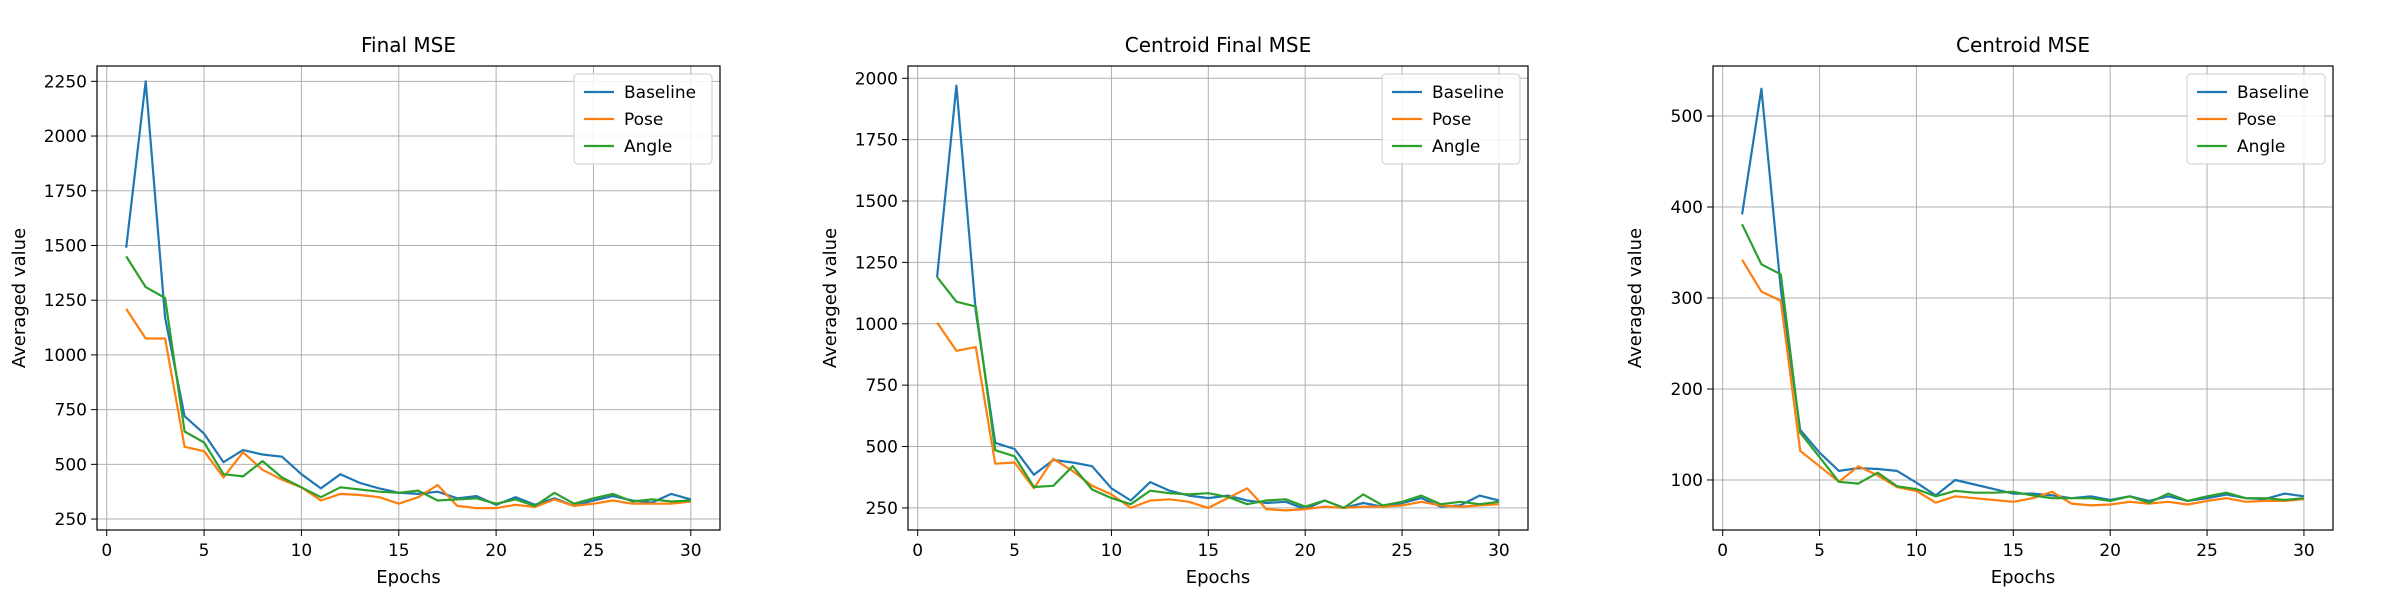 The height and width of the screenshot is (615, 2392). What do you see at coordinates (1687, 208) in the screenshot?
I see `y-tick-label: 400` at bounding box center [1687, 208].